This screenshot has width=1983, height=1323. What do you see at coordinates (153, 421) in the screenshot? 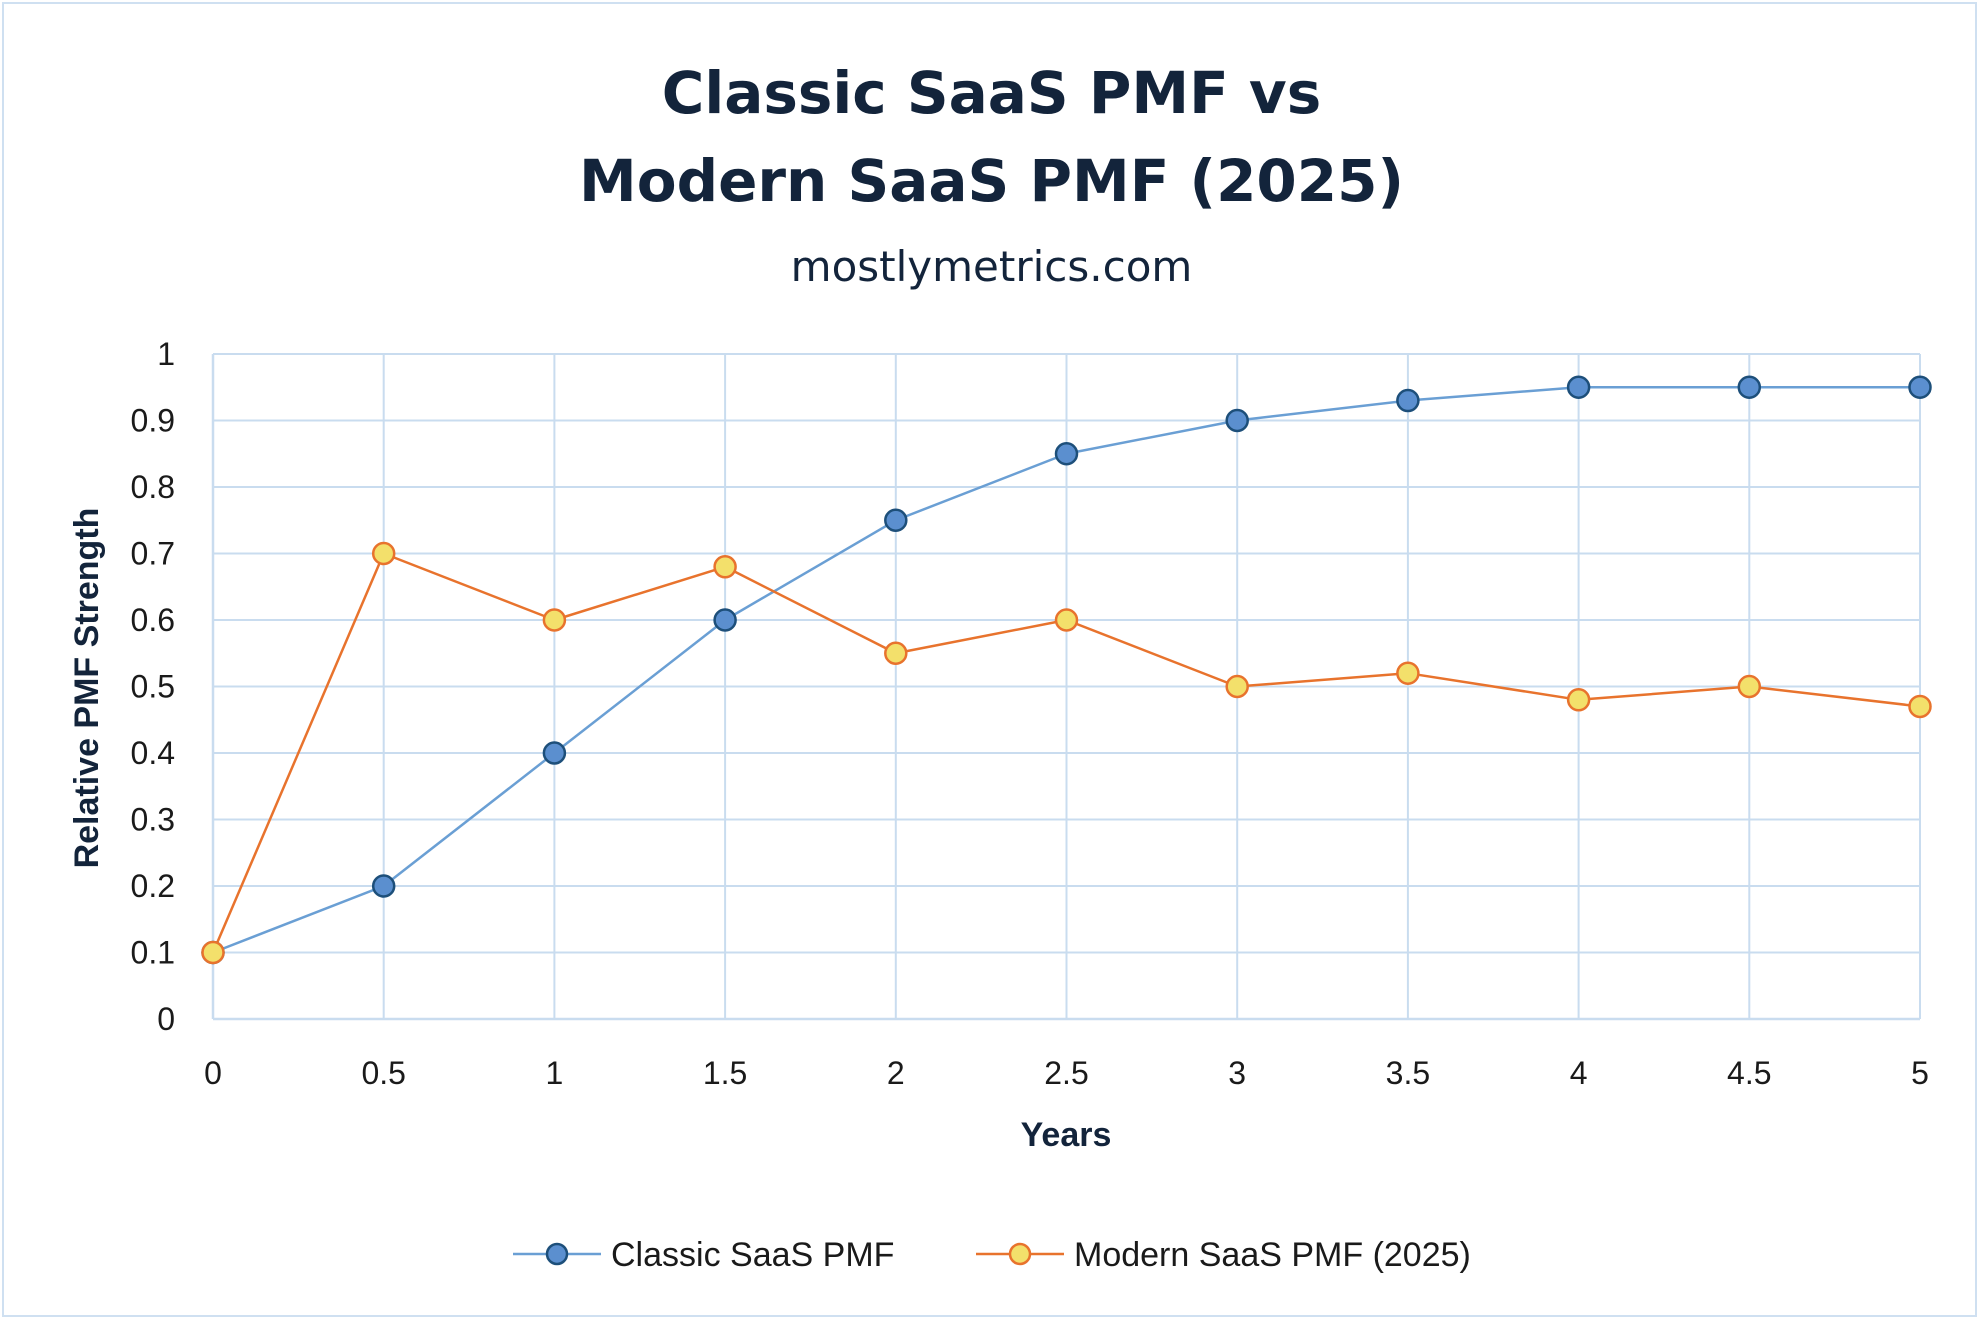
I see `y-tick-label: 0.9` at bounding box center [153, 421].